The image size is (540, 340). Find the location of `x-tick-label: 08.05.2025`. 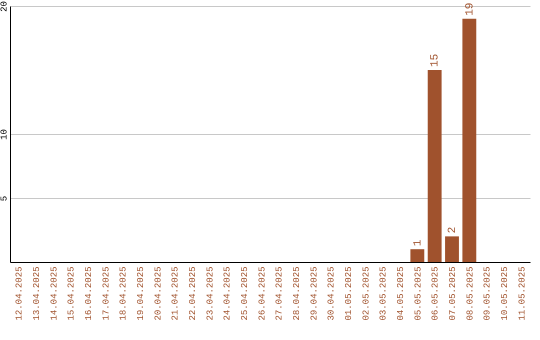

x-tick-label: 08.05.2025 is located at coordinates (470, 293).